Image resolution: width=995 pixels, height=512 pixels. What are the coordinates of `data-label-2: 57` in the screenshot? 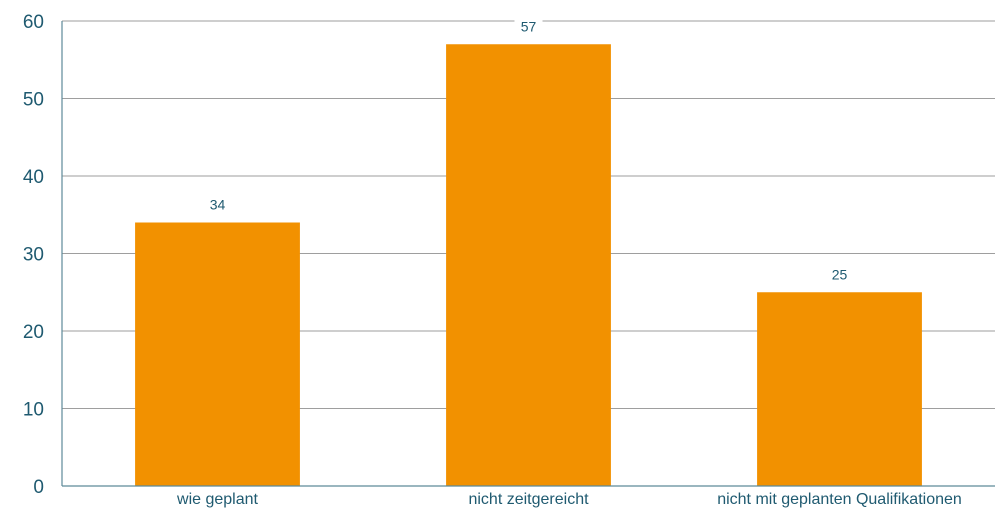 It's located at (529, 26).